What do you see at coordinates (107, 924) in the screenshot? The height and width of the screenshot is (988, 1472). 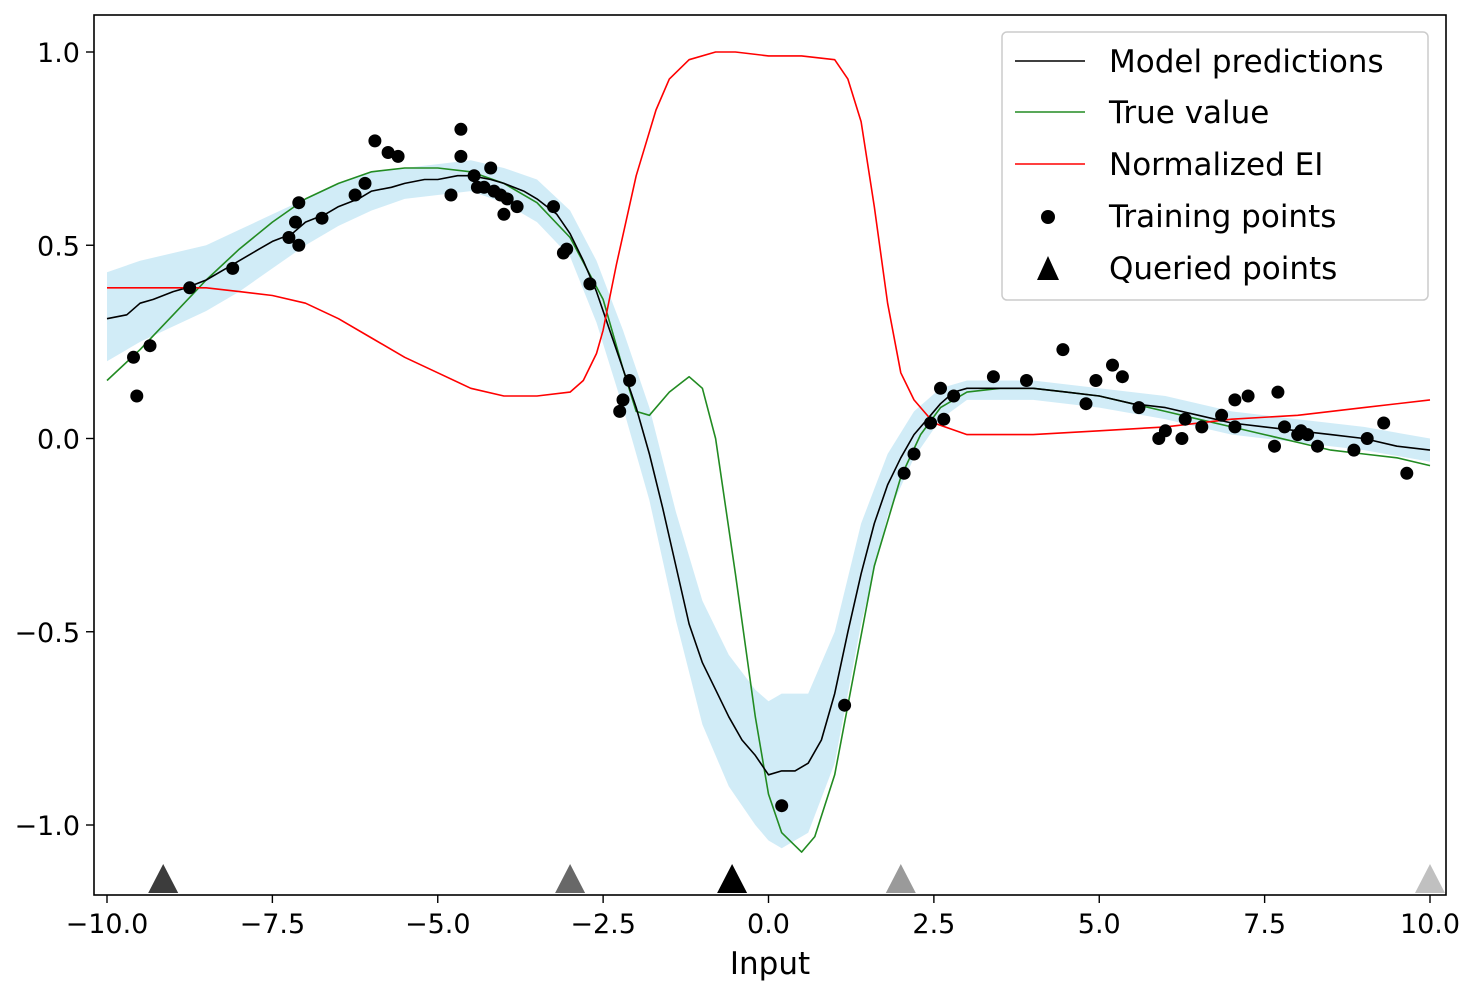 I see `x-tick-label: −10.0` at bounding box center [107, 924].